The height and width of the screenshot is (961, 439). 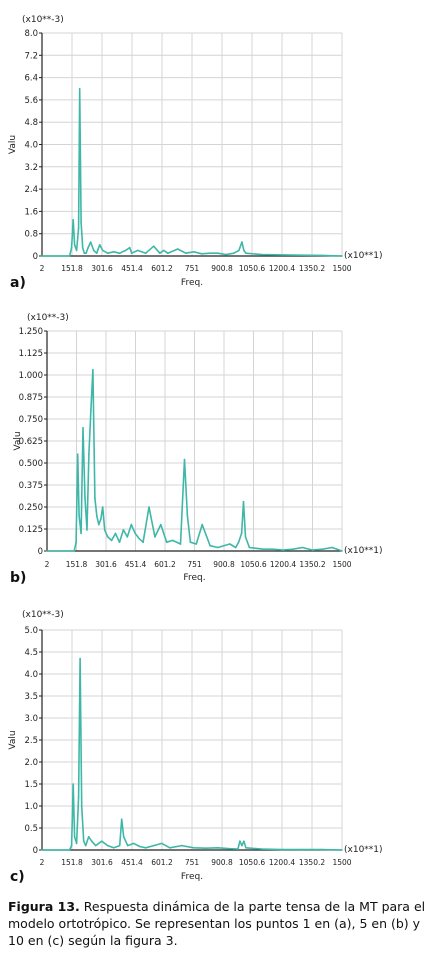 I want to click on y-tick-label: 6.4, so click(x=31, y=79).